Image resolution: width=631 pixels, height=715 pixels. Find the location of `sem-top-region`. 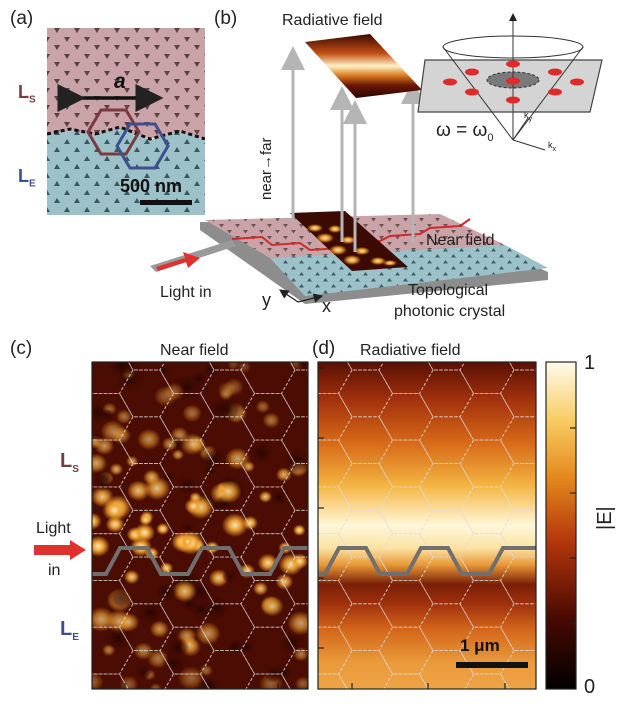

sem-top-region is located at coordinates (126, 83).